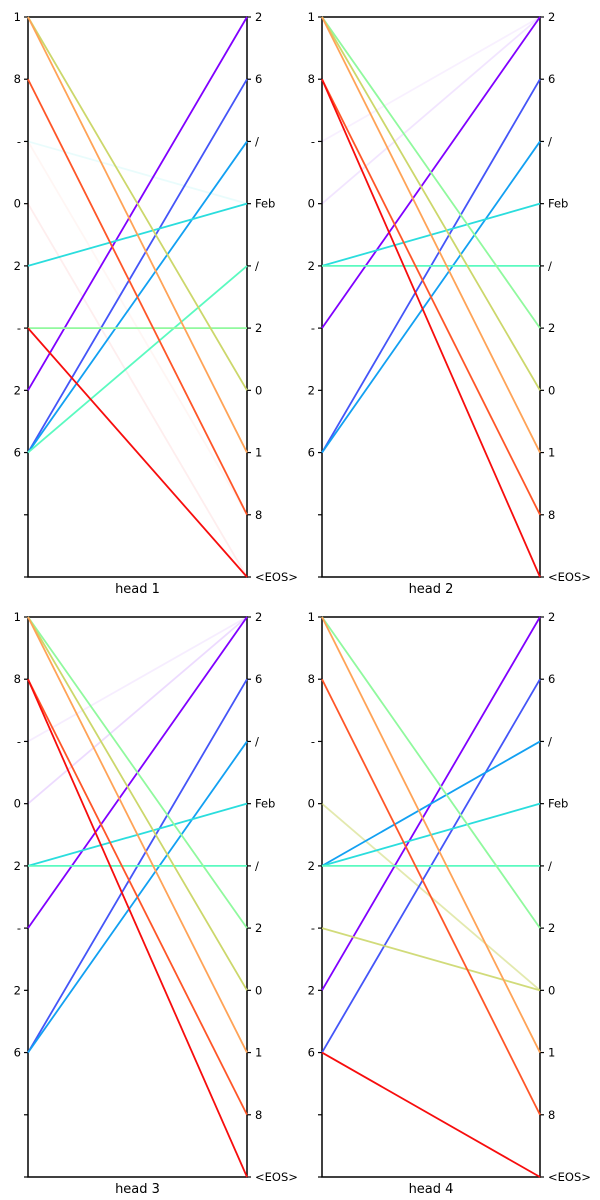 The width and height of the screenshot is (600, 1200). Describe the element at coordinates (431, 1189) in the screenshot. I see `head-title: head 4` at that location.